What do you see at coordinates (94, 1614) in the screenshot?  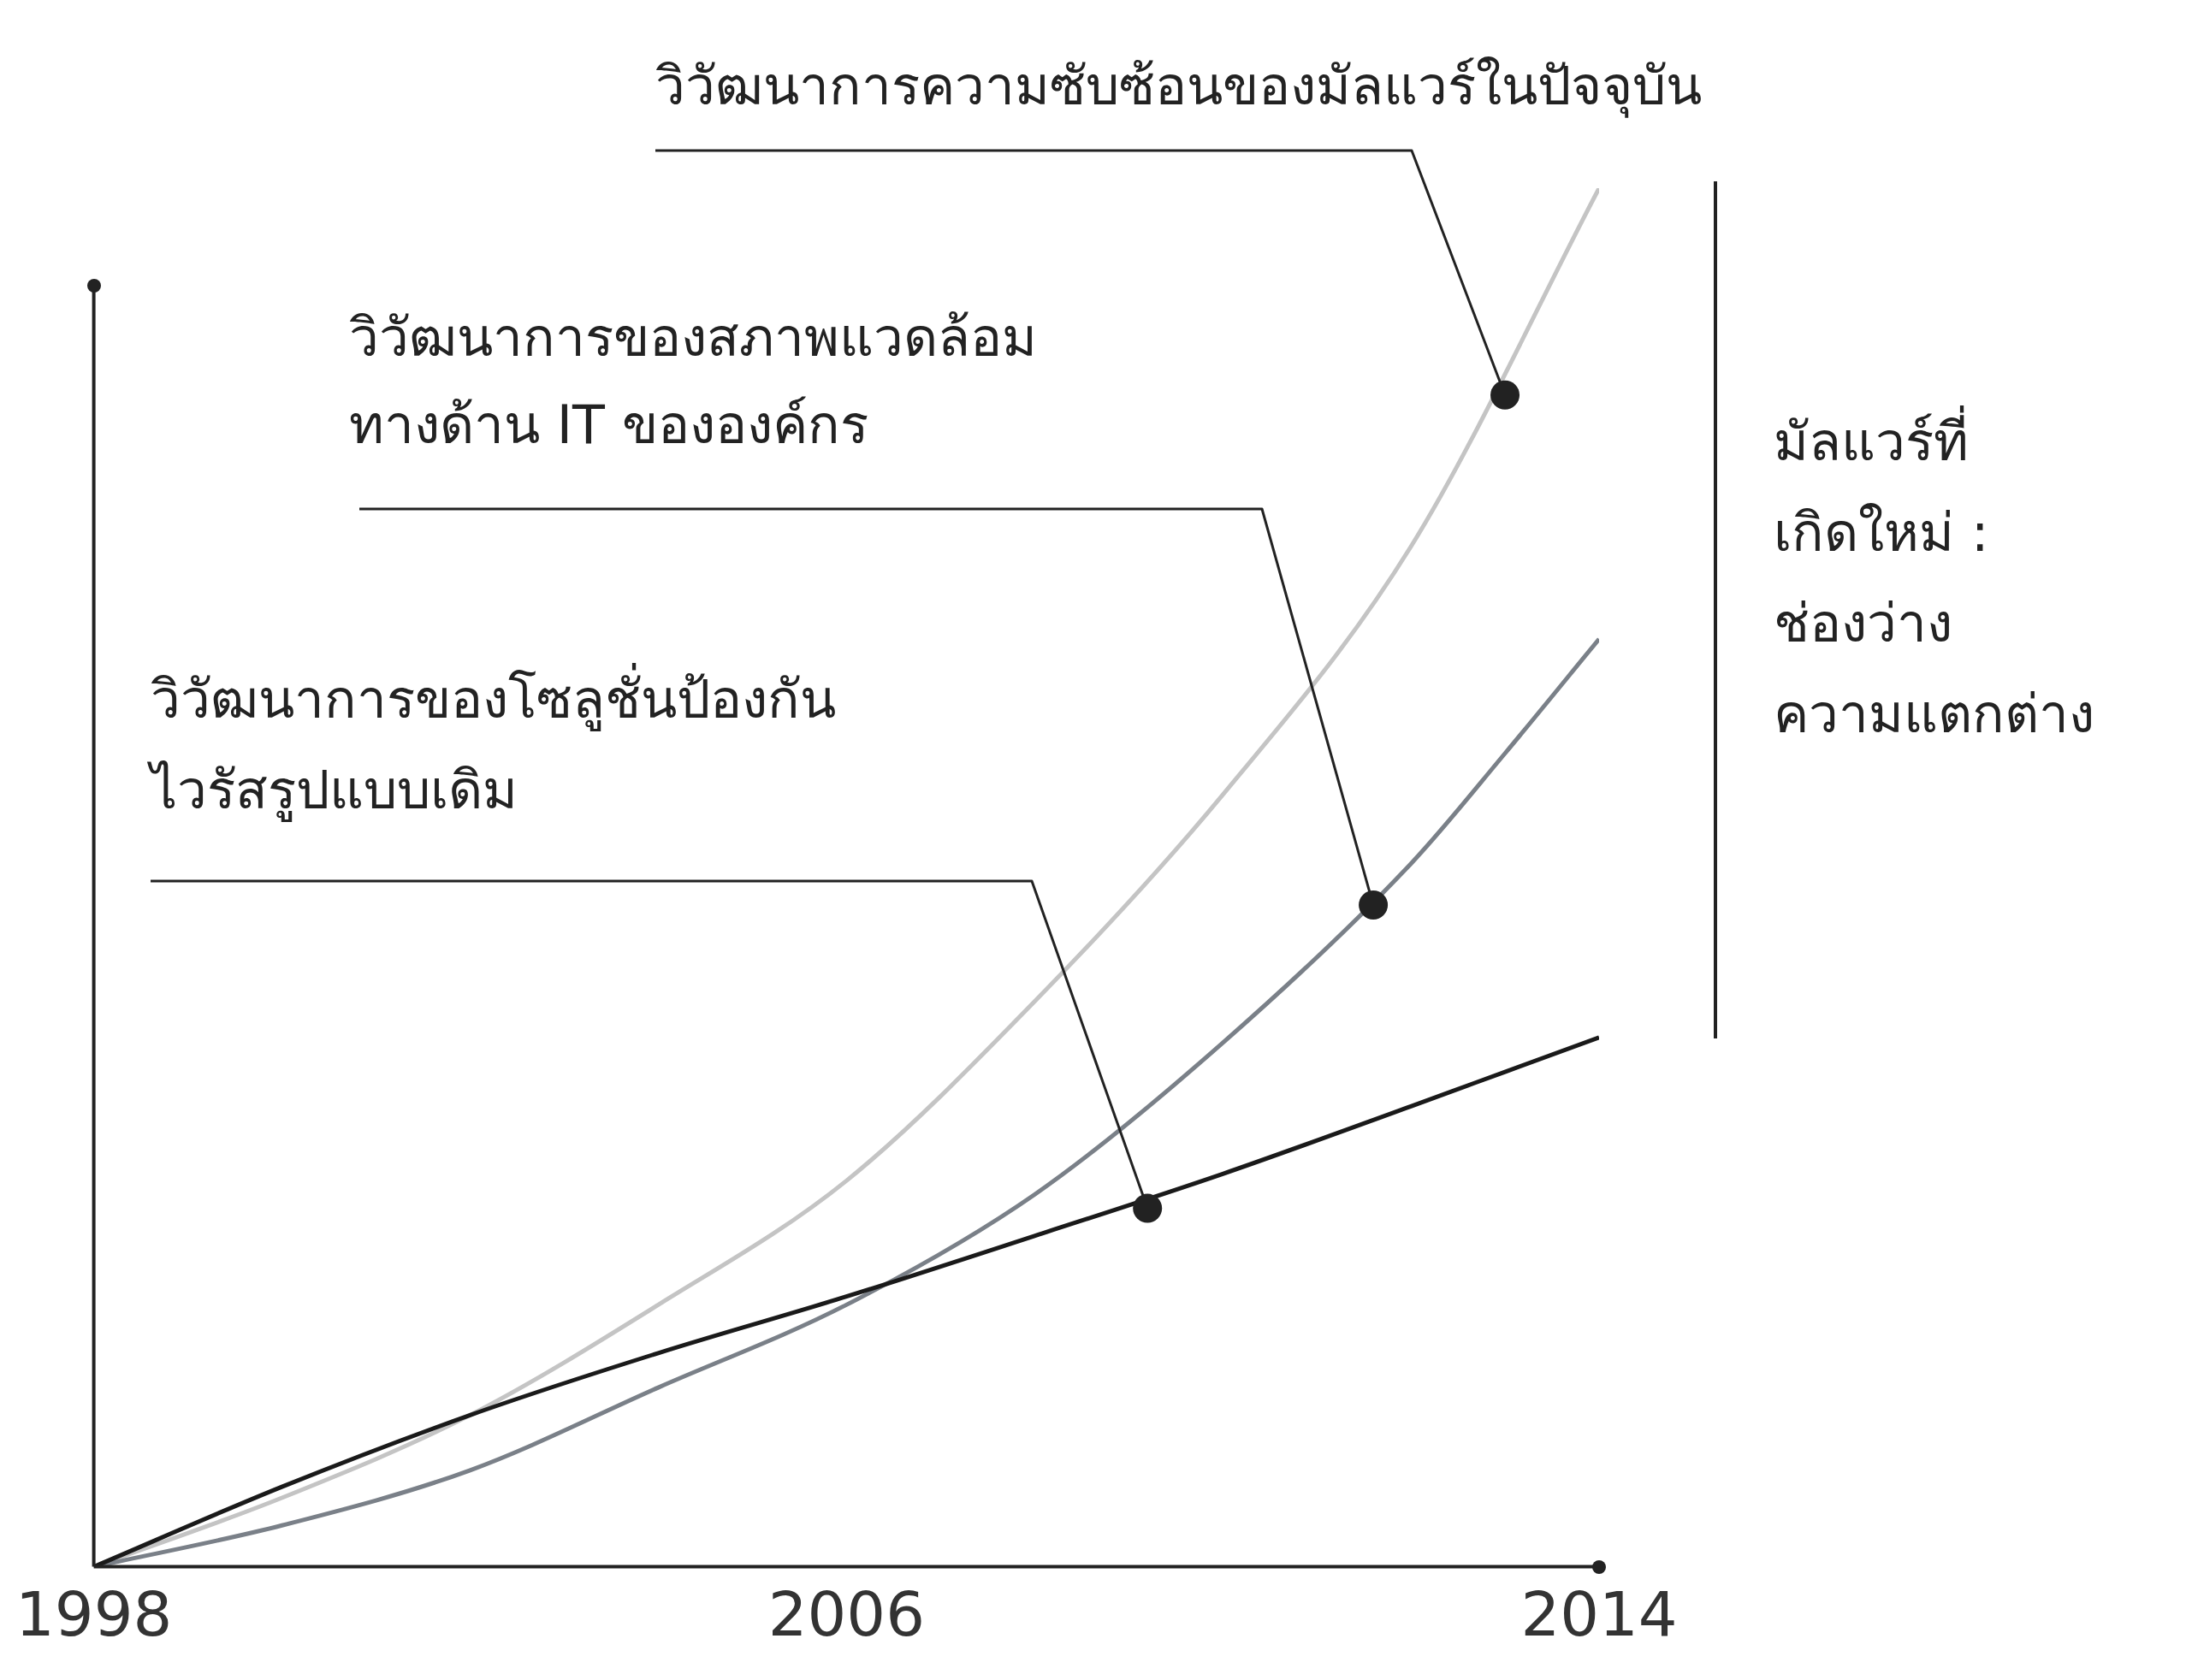 I see `x-tick-label: 1998` at bounding box center [94, 1614].